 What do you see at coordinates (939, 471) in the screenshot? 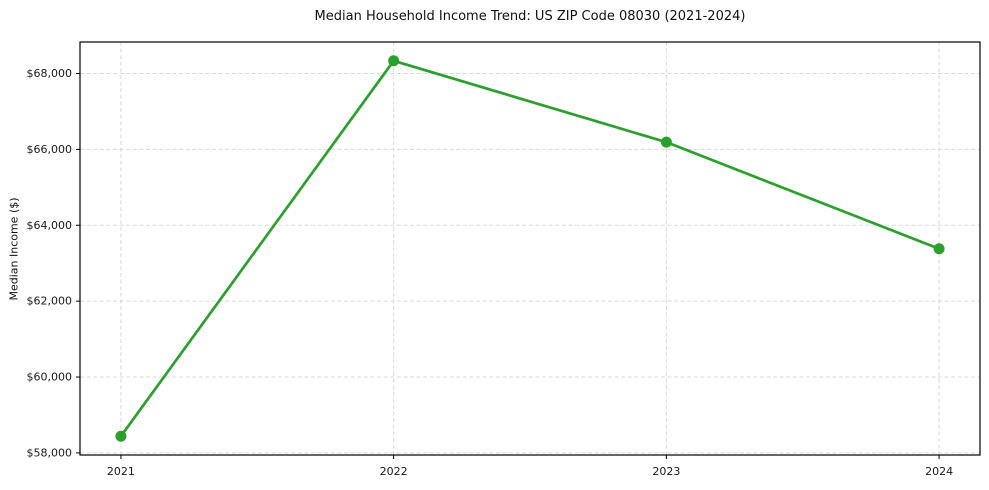
I see `x-tick-label: 2024` at bounding box center [939, 471].